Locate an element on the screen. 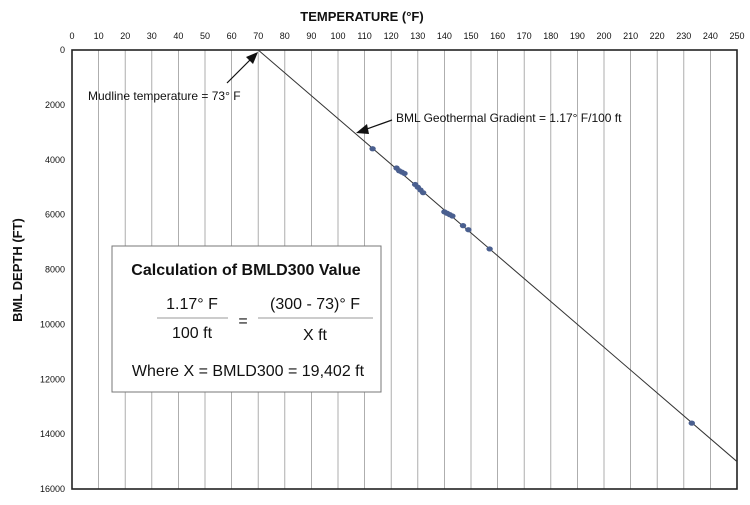 This screenshot has height=505, width=750. left-denominator: 100 ft is located at coordinates (192, 333).